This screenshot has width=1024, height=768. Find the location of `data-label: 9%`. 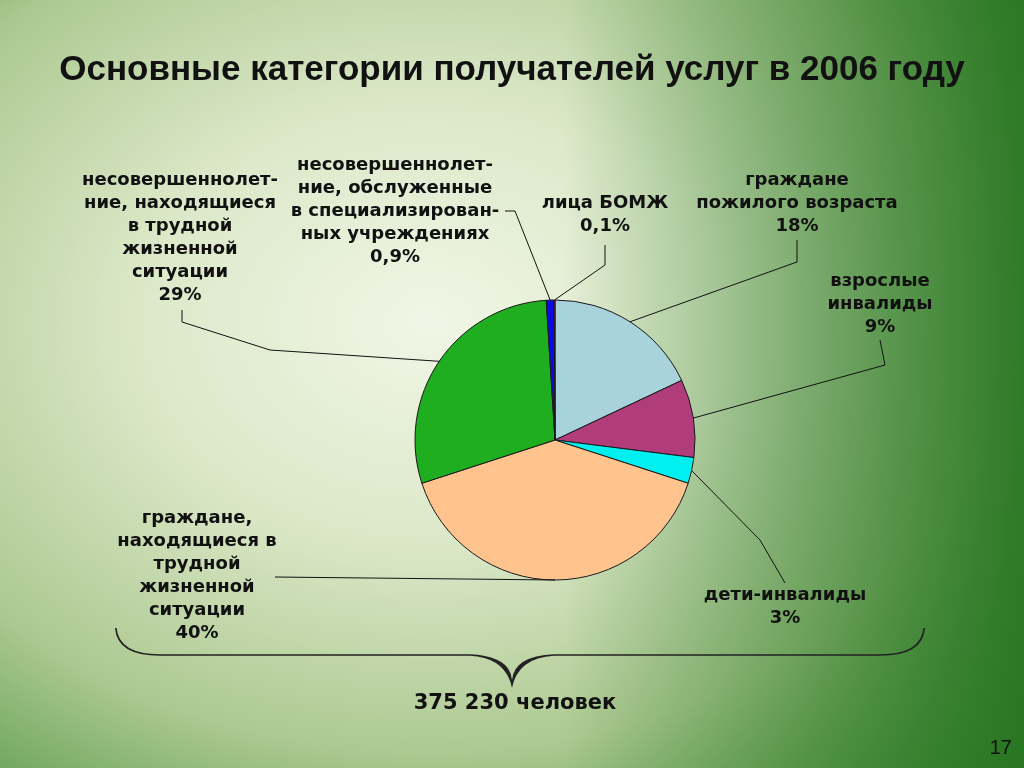

data-label: 9% is located at coordinates (880, 325).